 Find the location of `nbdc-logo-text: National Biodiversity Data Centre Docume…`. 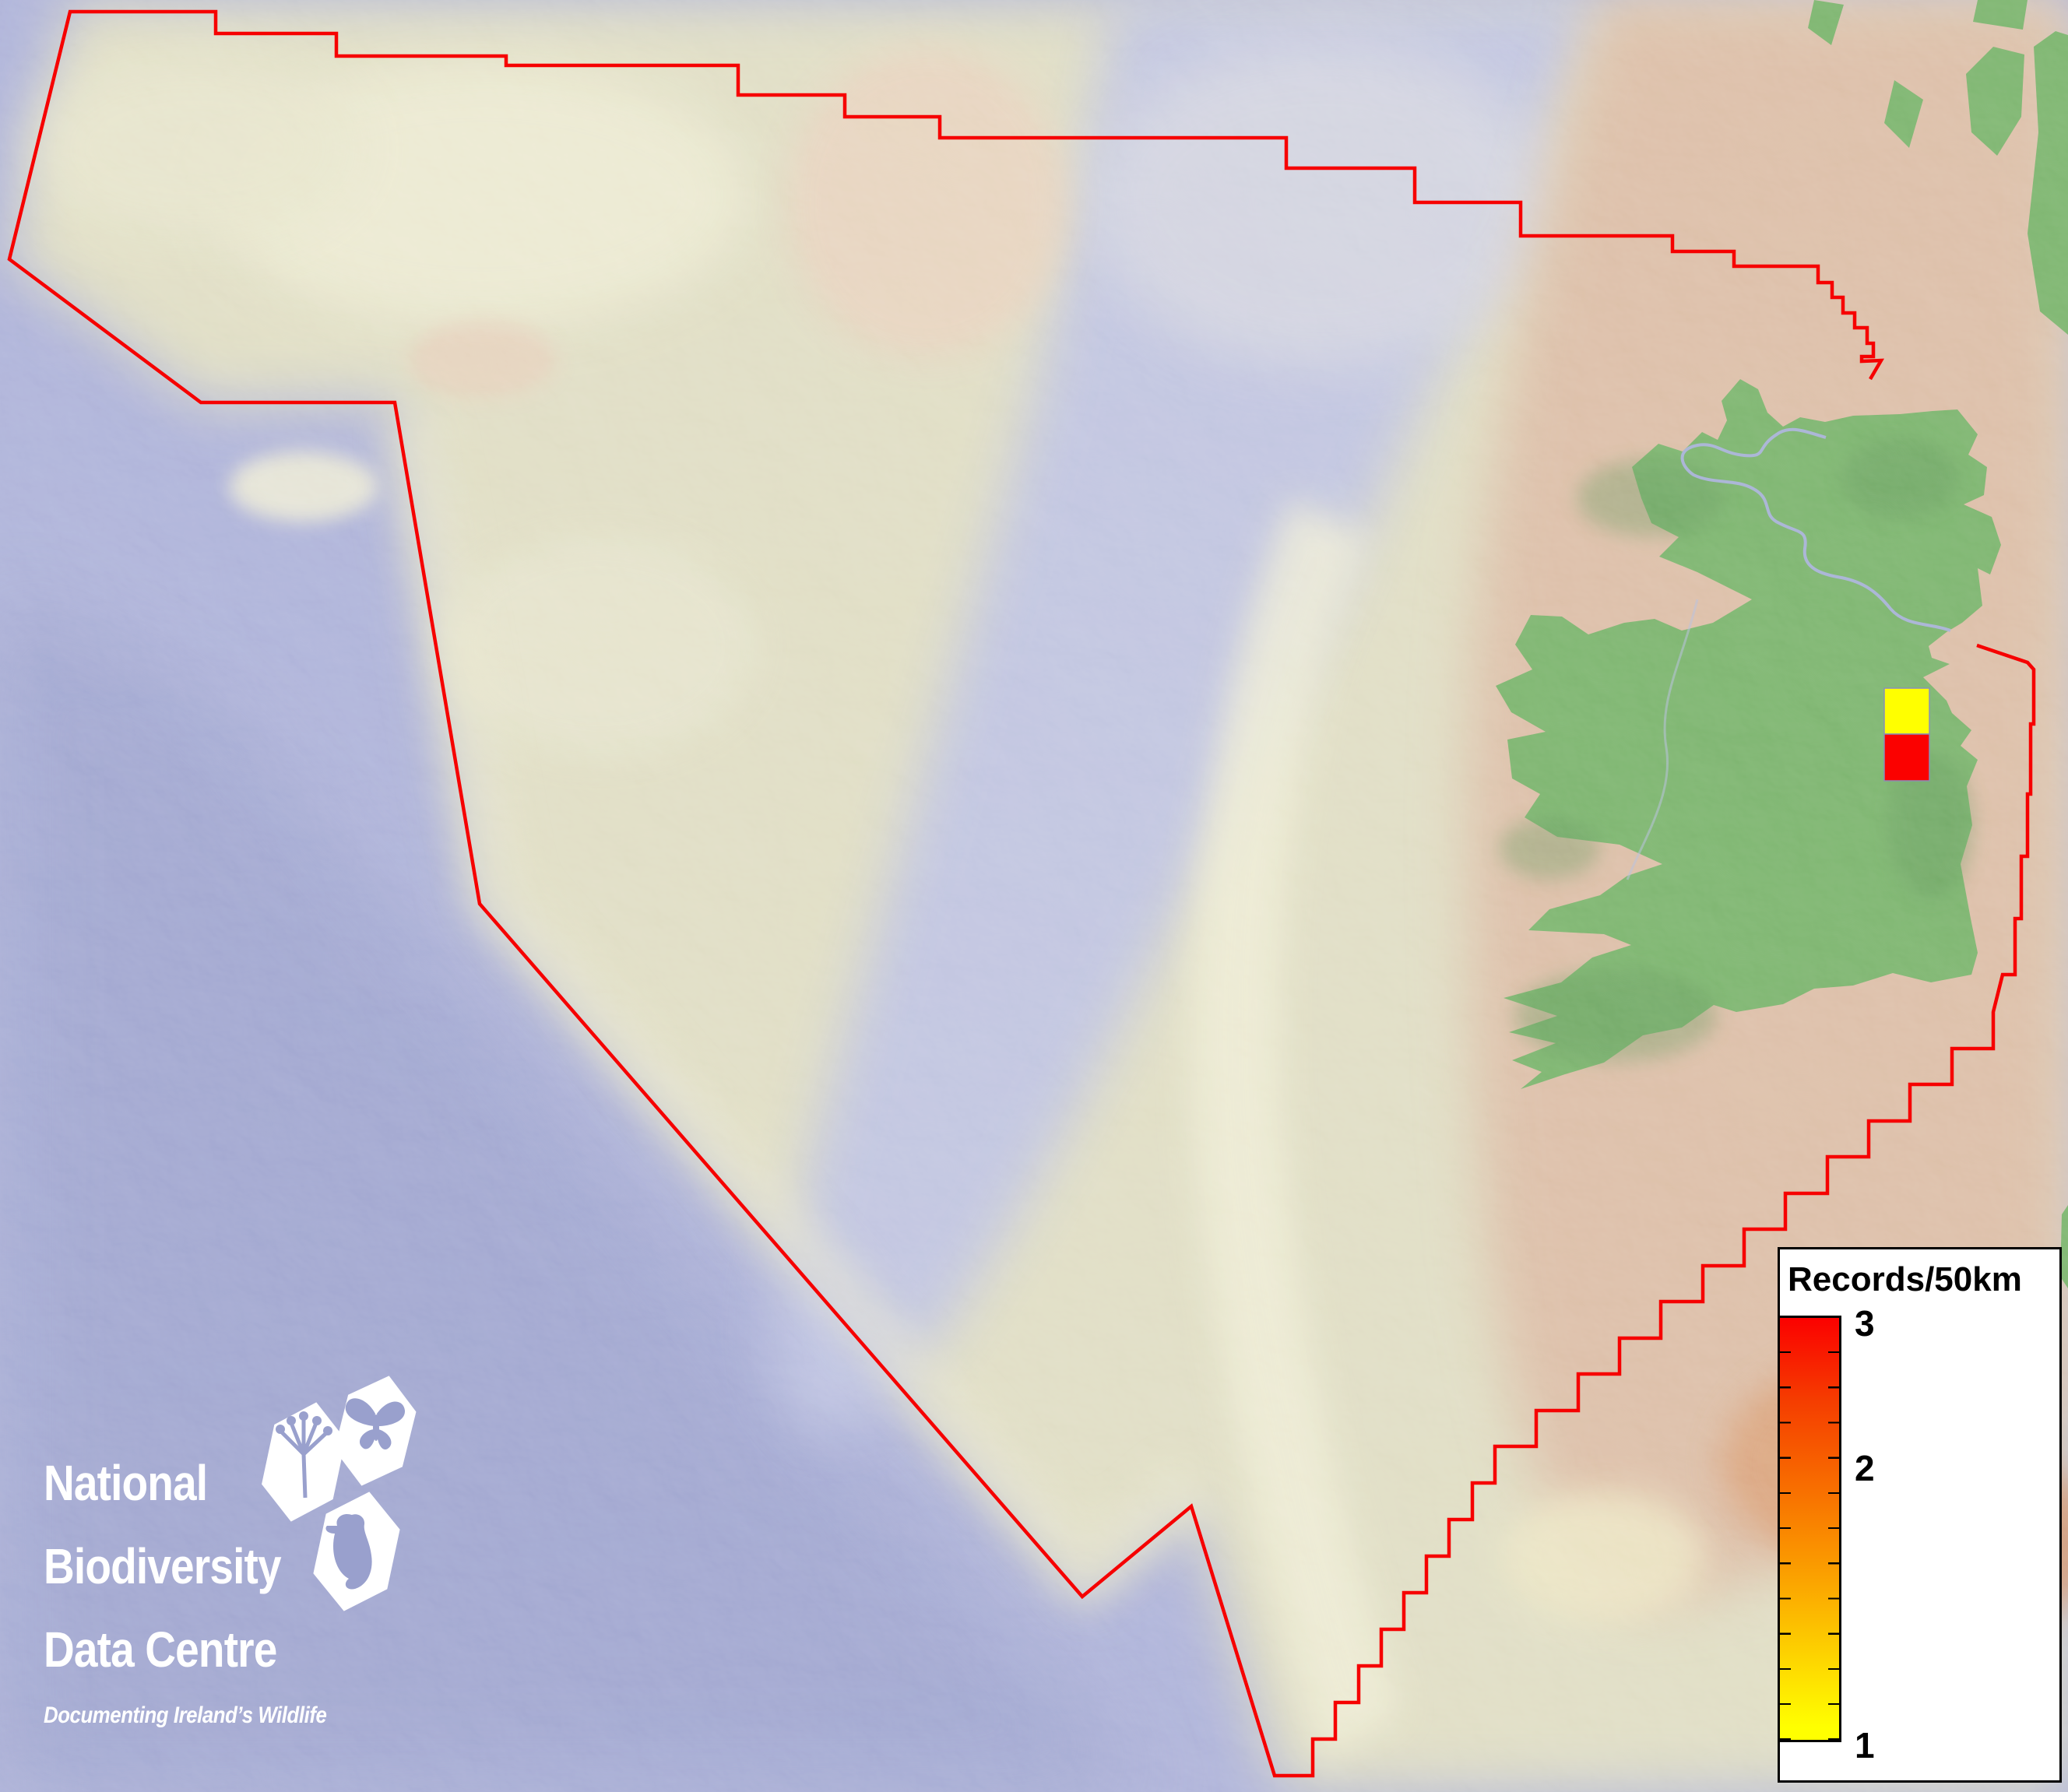

nbdc-logo-text: National Biodiversity Data Centre Docume… is located at coordinates (186, 1585).